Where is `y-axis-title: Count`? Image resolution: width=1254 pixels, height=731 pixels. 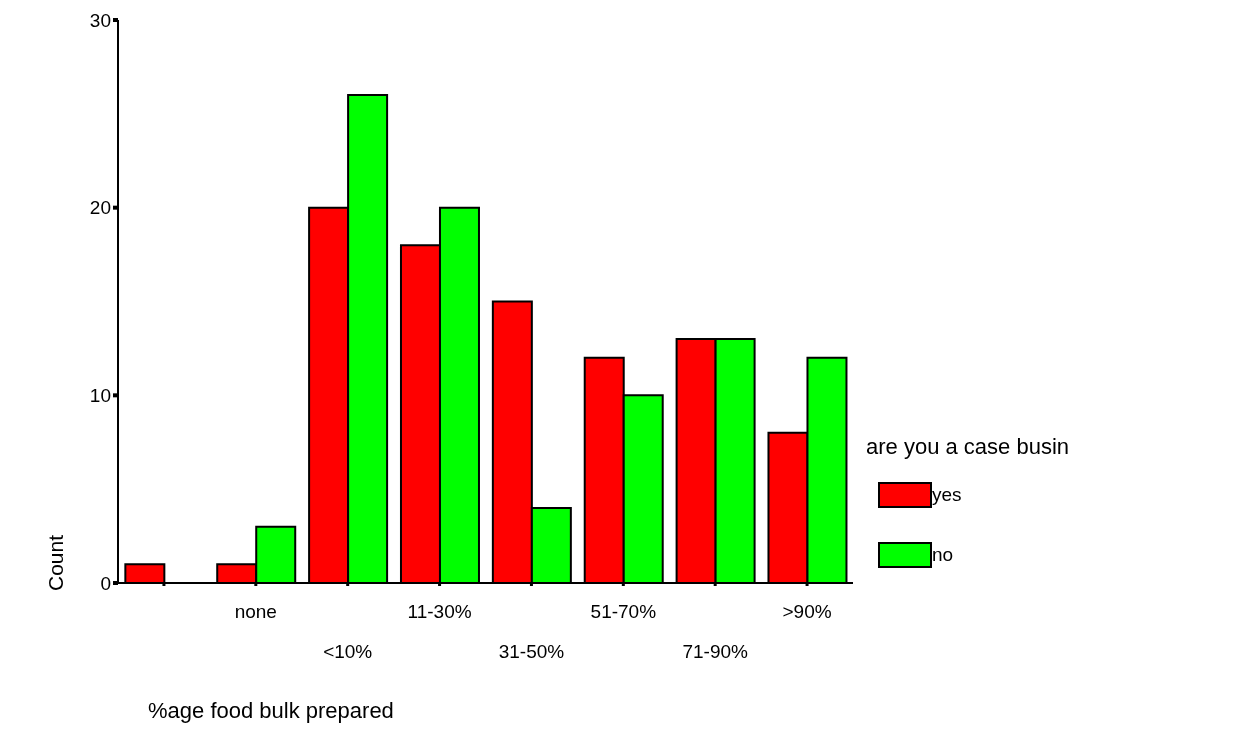
y-axis-title: Count is located at coordinates (56, 563).